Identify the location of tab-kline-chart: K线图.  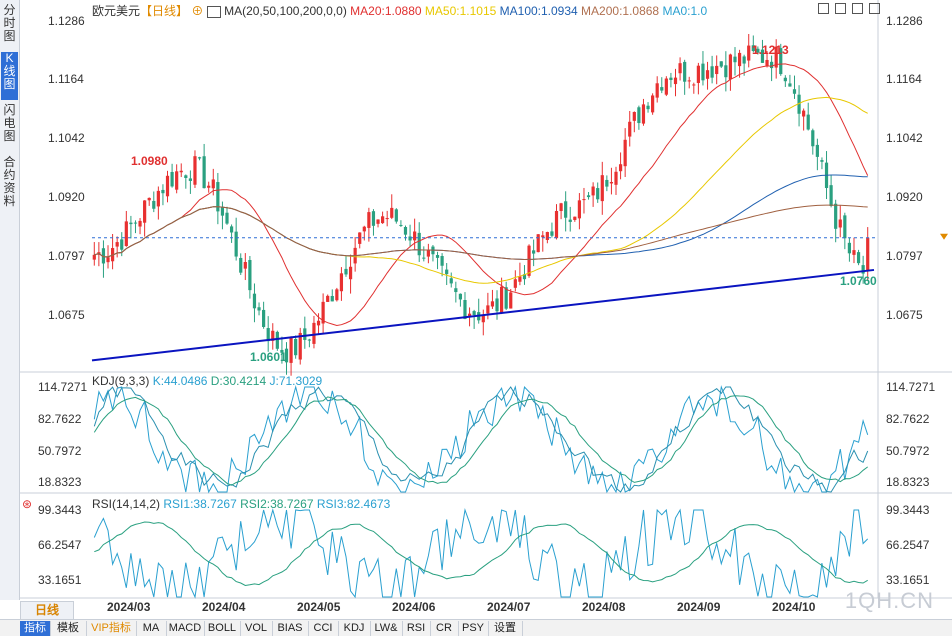
(9, 76).